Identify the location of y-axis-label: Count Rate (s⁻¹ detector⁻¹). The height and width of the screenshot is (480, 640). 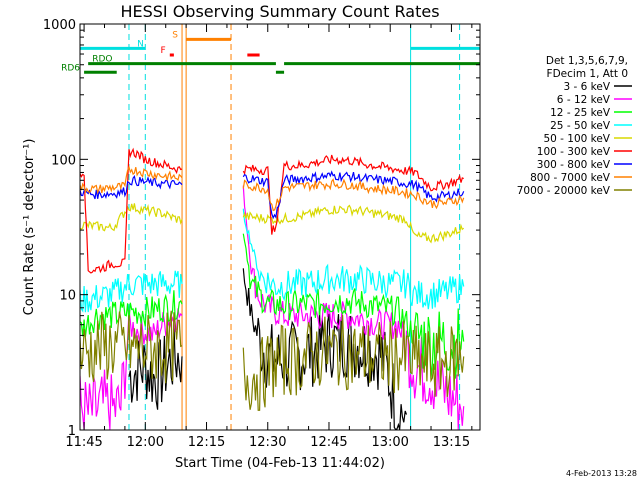
(29, 227).